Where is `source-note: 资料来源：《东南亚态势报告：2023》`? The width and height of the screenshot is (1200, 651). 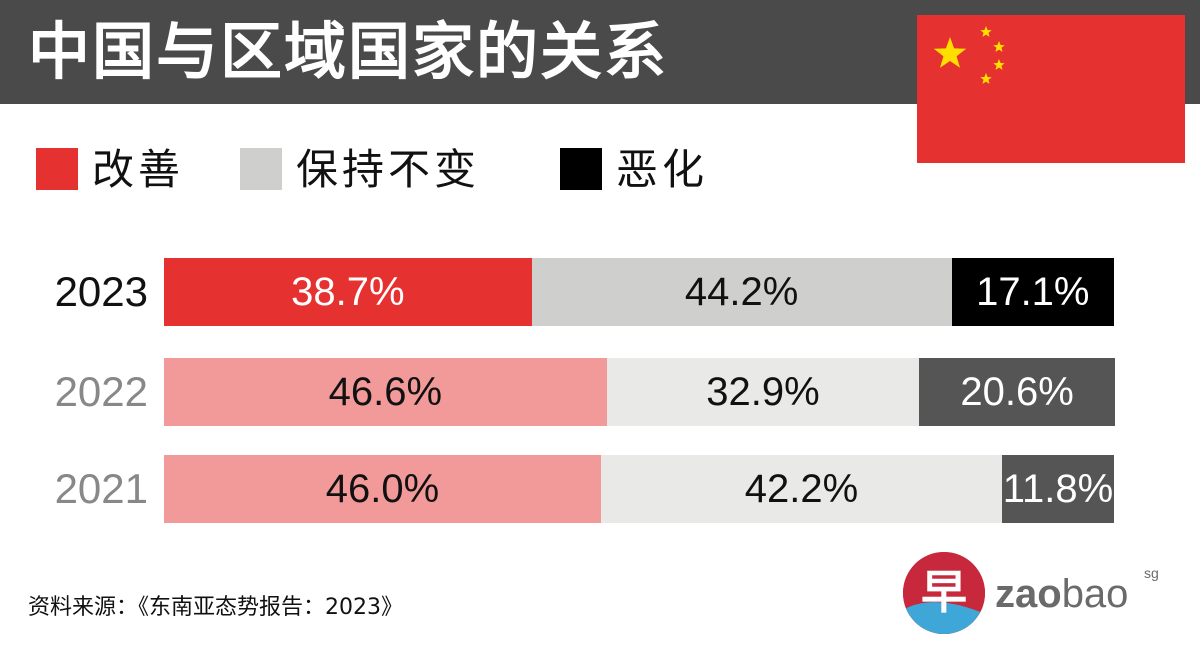
source-note: 资料来源：《东南亚态势报告：2023》 is located at coordinates (215, 607).